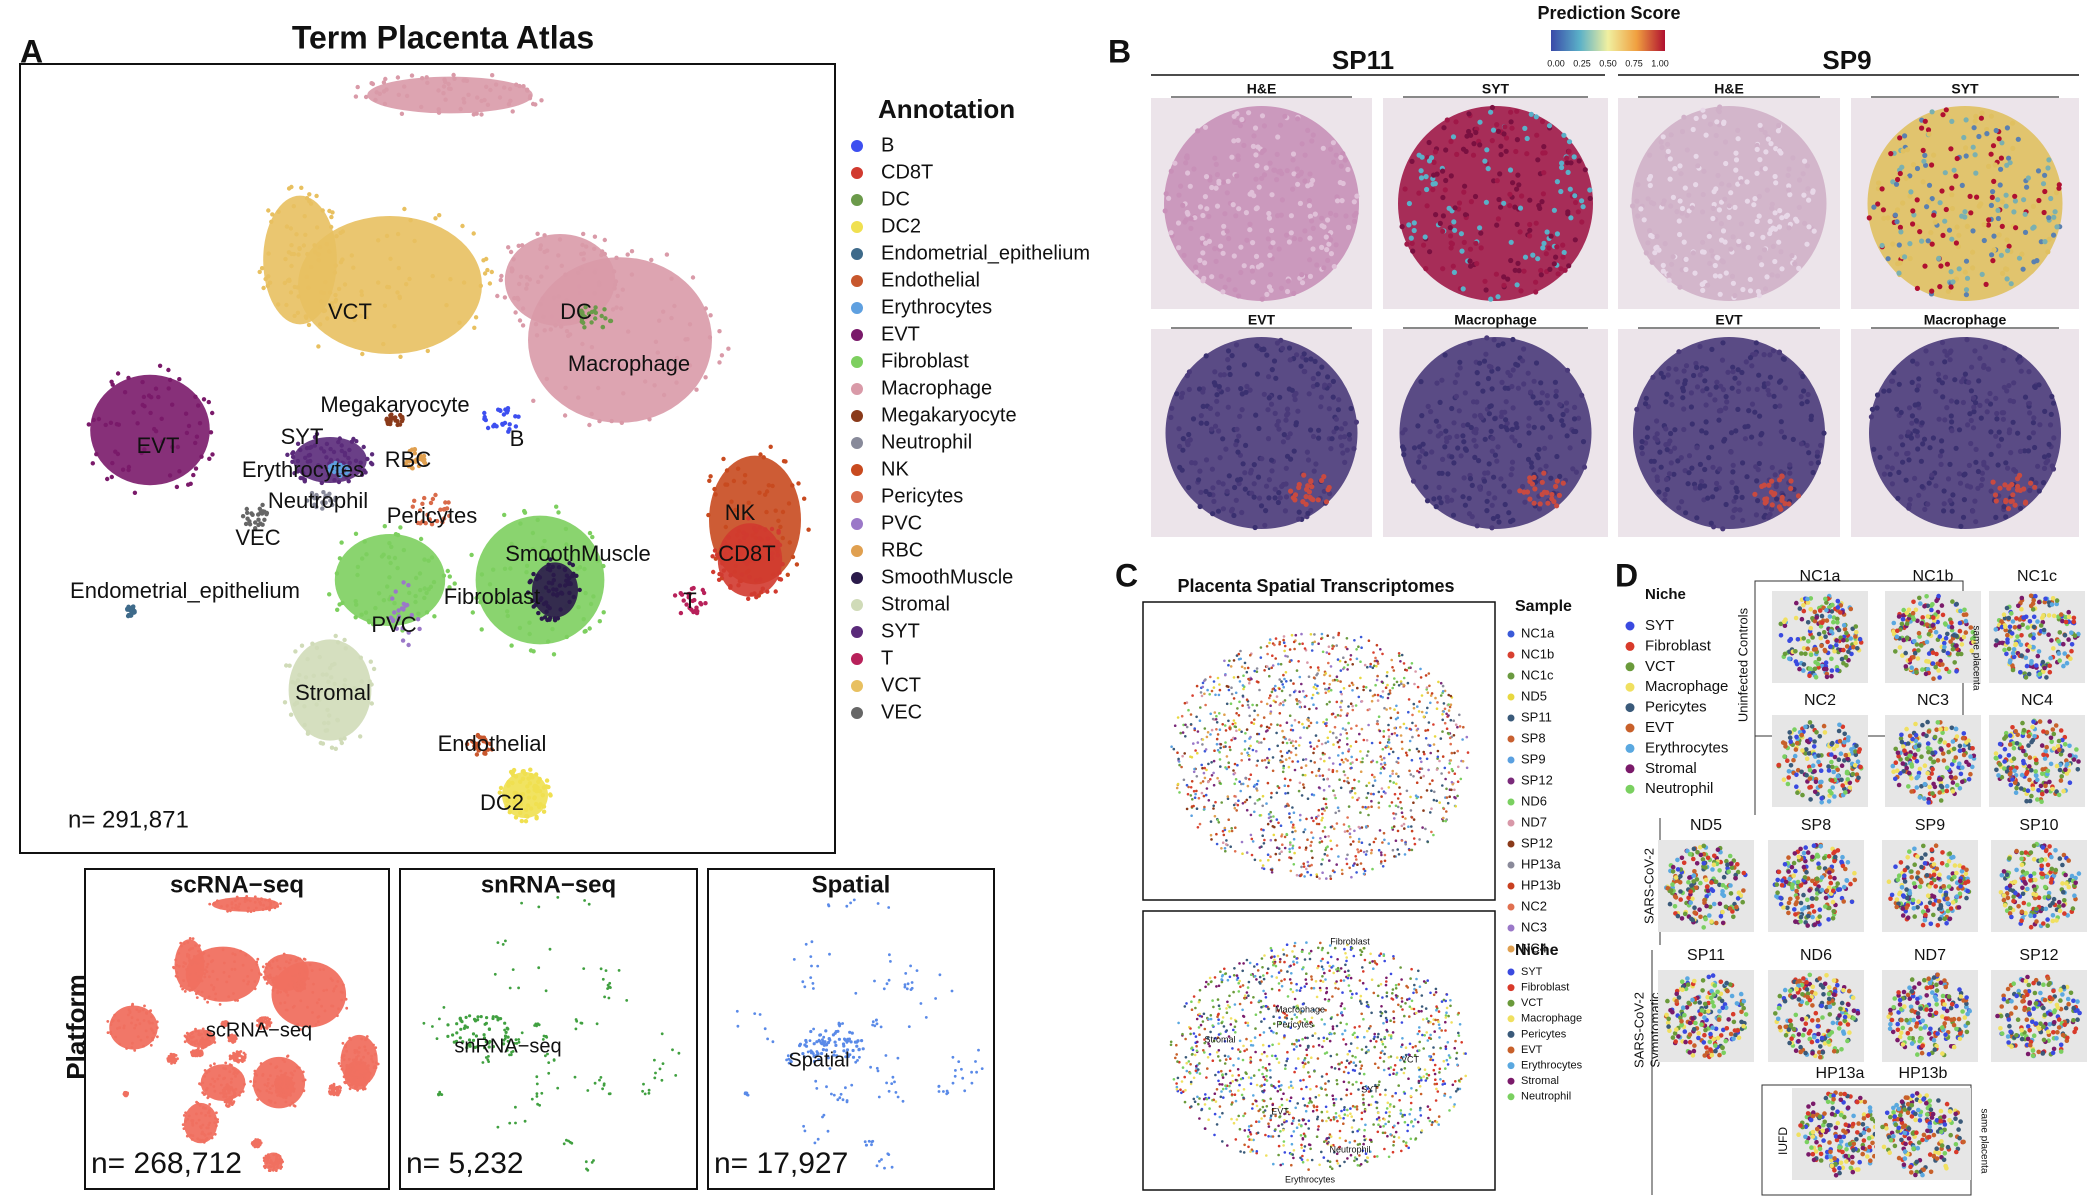 The width and height of the screenshot is (2100, 1200). I want to click on colorbar-tick: 0.25, so click(1582, 63).